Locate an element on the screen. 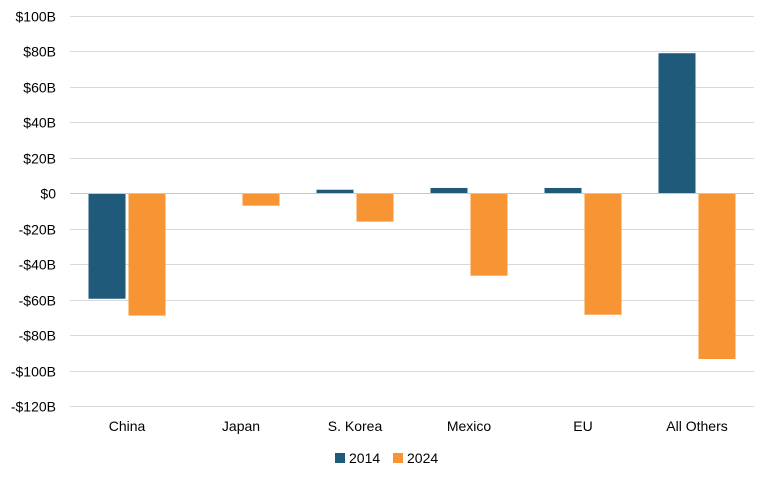  bar-2024-eu is located at coordinates (603, 254).